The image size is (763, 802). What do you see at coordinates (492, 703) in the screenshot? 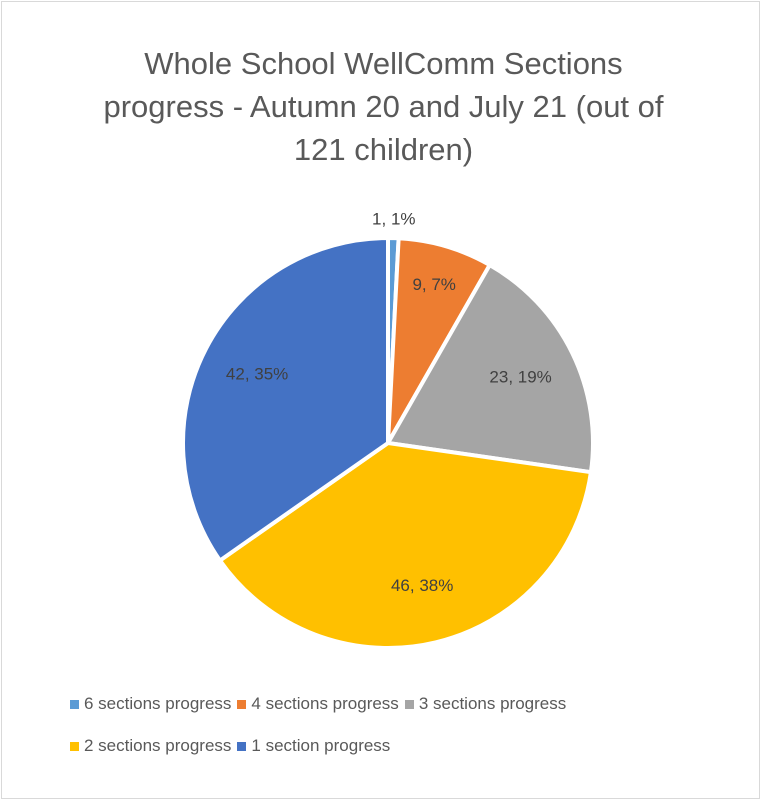
I see `legend-label: 3 sections progress` at bounding box center [492, 703].